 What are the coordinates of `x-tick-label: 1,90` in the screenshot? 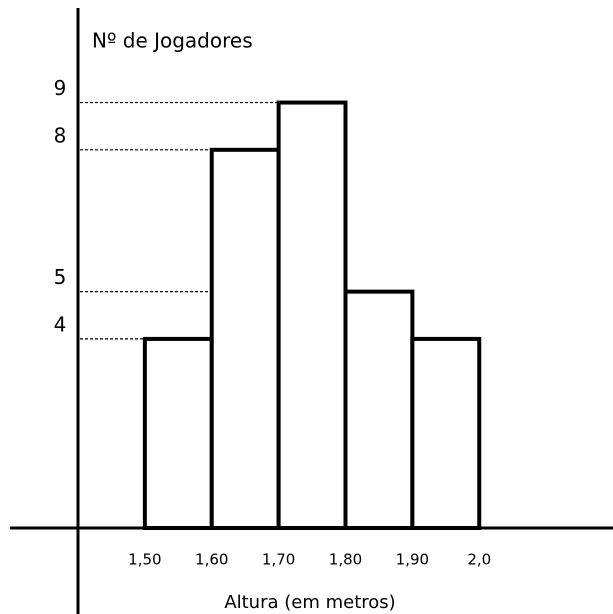 It's located at (412, 560).